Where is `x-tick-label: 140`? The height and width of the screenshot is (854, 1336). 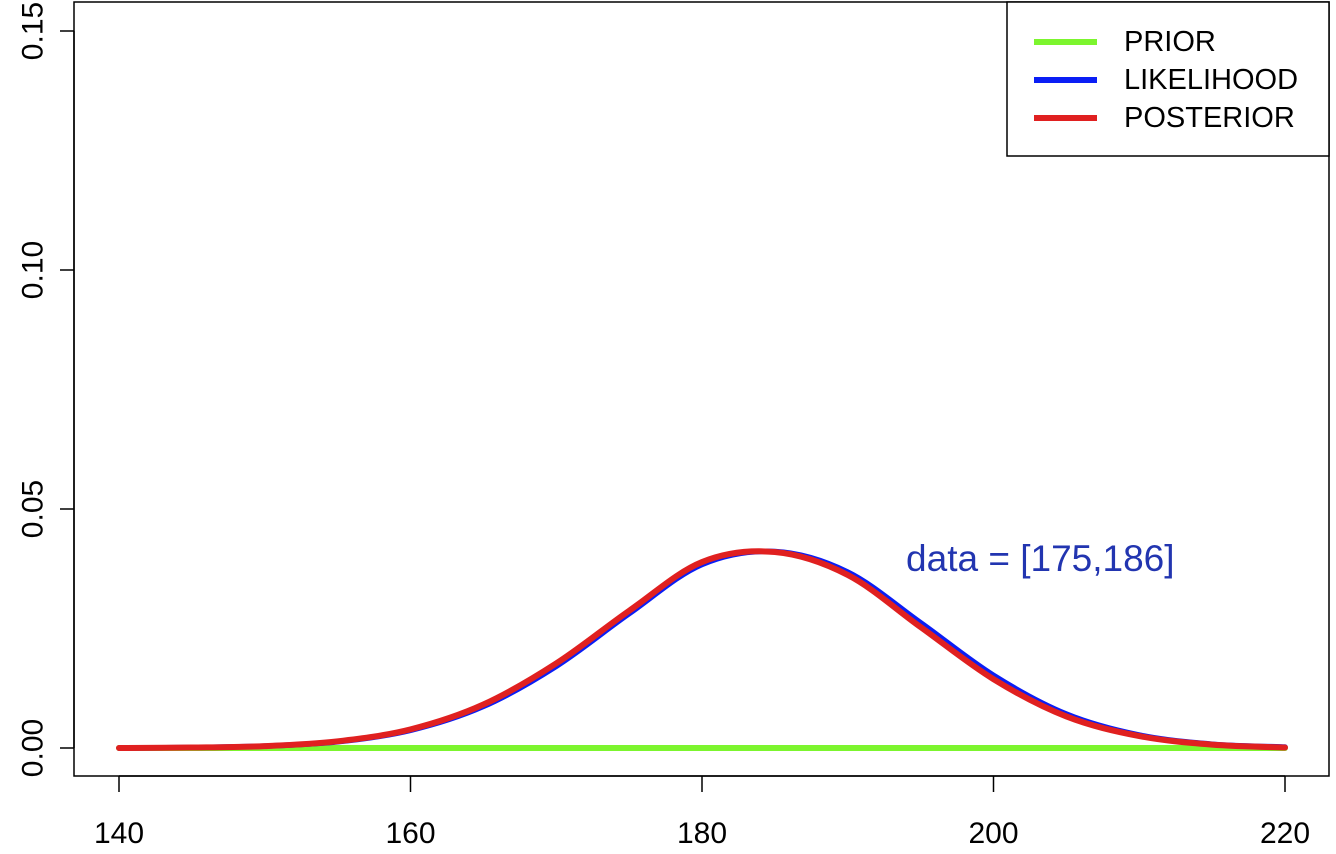 x-tick-label: 140 is located at coordinates (119, 833).